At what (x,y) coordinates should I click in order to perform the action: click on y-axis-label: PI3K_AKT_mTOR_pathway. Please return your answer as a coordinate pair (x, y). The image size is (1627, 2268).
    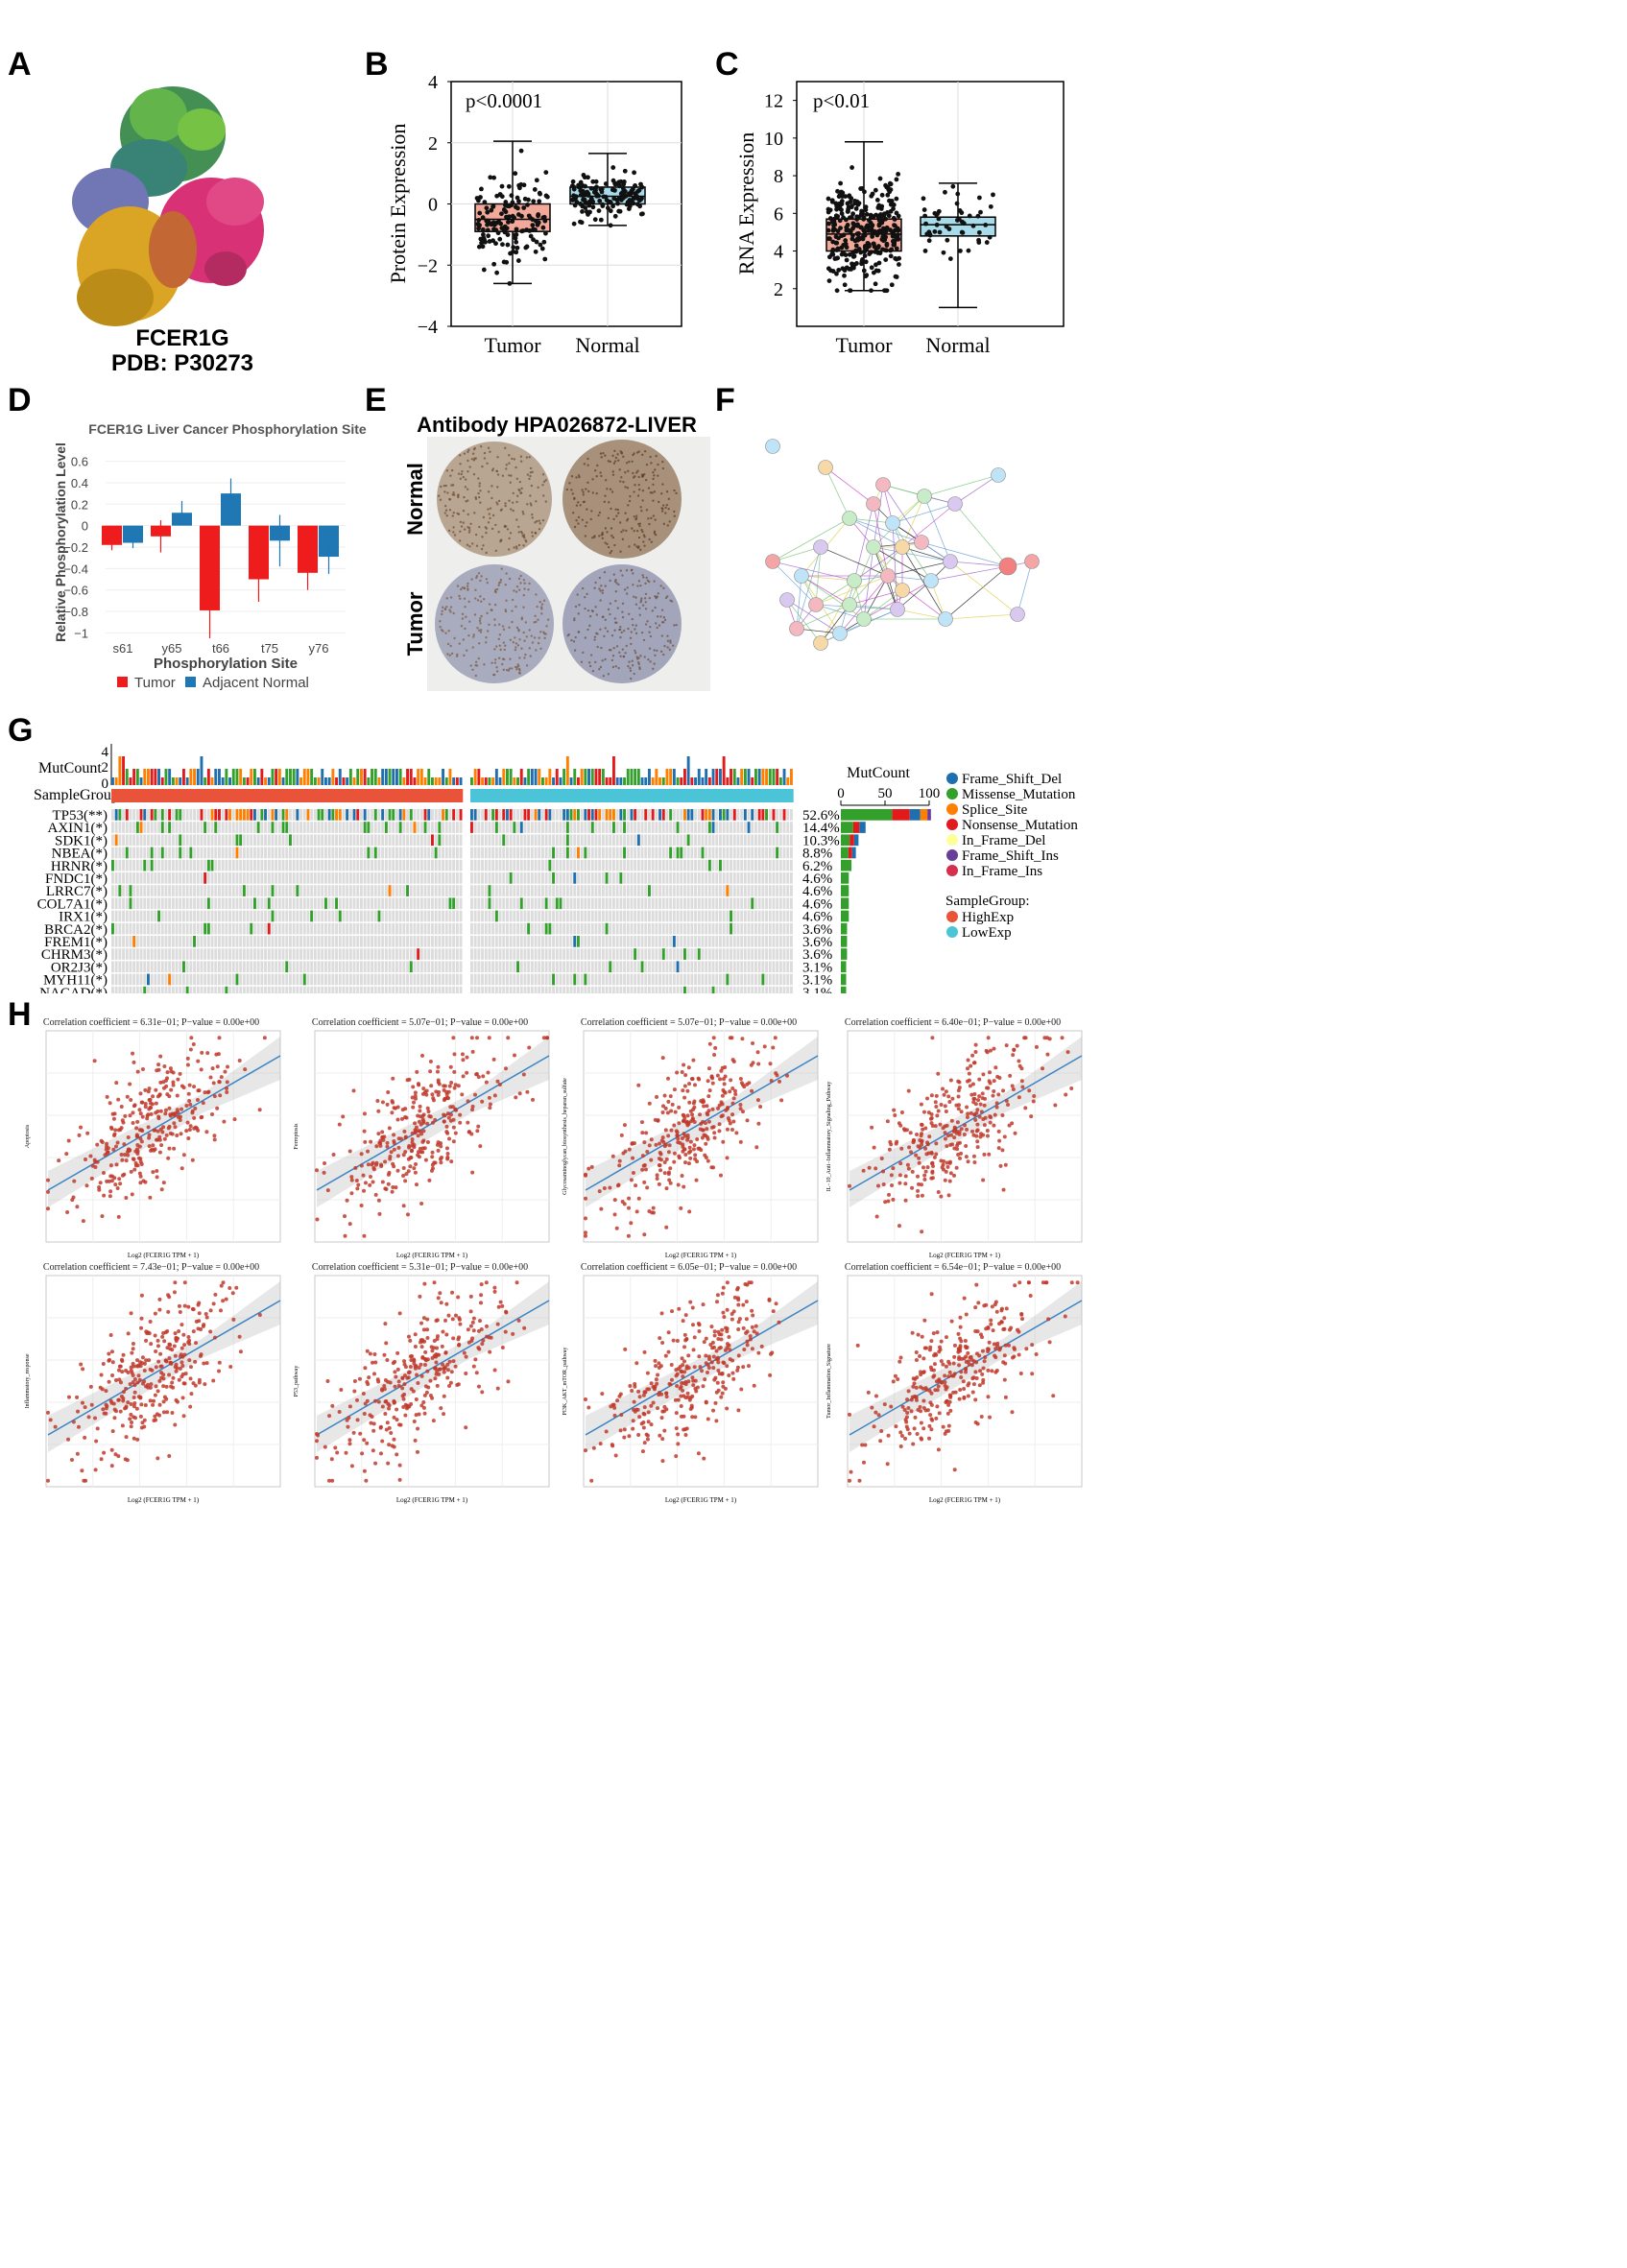
    Looking at the image, I should click on (565, 1382).